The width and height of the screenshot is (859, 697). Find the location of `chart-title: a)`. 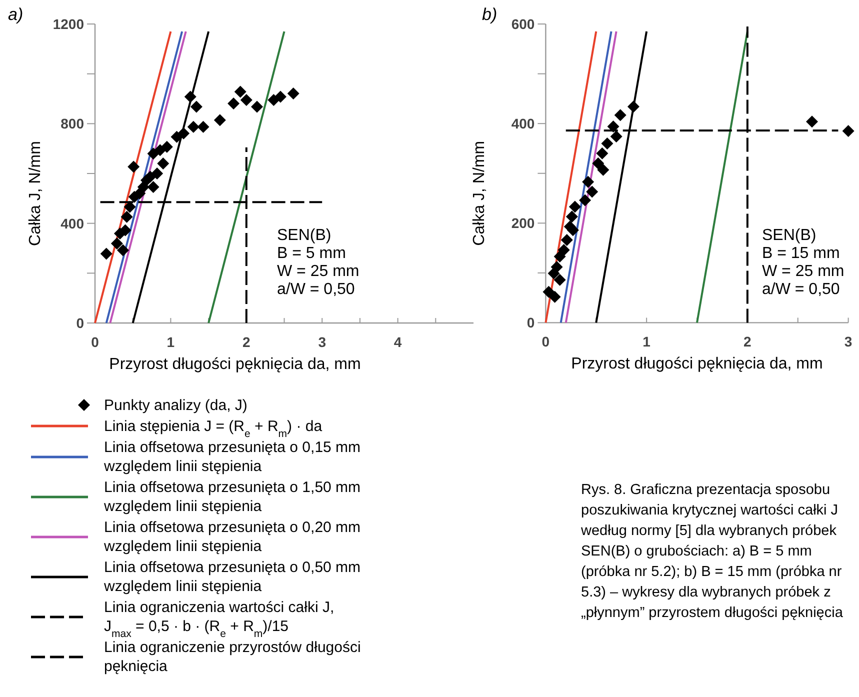

chart-title: a) is located at coordinates (16, 14).